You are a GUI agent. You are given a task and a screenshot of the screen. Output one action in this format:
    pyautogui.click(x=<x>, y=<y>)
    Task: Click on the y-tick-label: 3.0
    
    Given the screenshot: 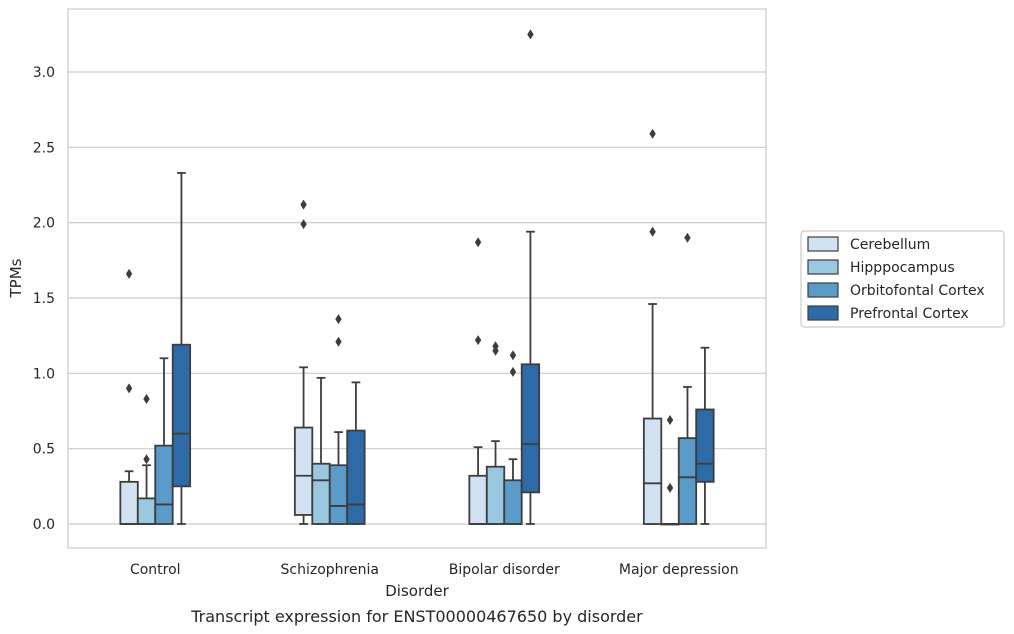 What is the action you would take?
    pyautogui.click(x=44, y=73)
    